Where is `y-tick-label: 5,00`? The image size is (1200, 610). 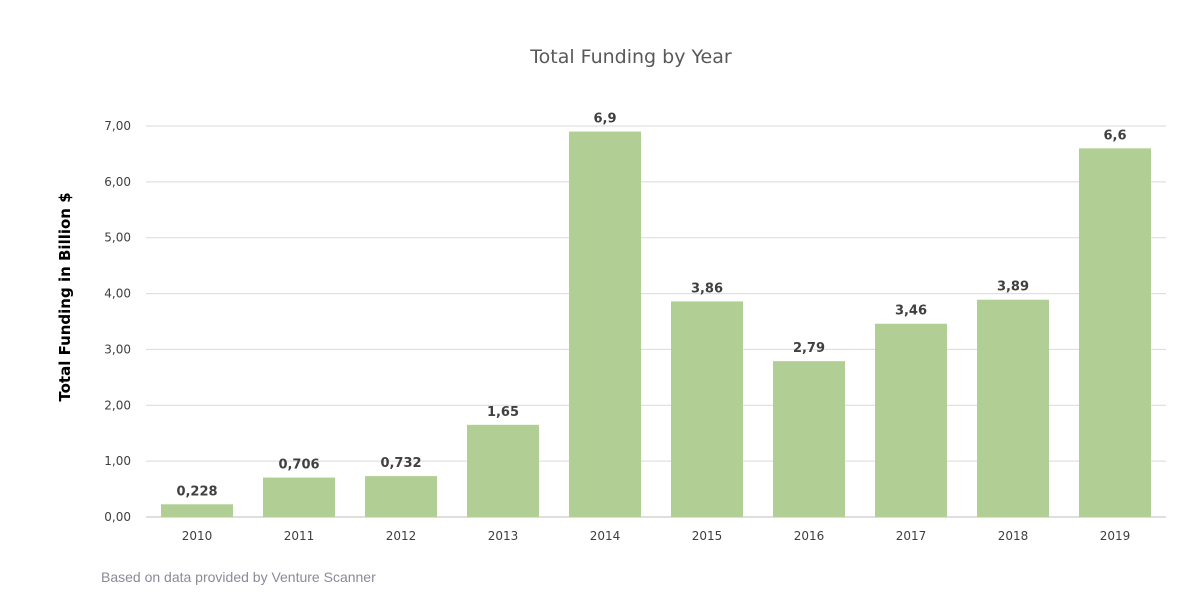
y-tick-label: 5,00 is located at coordinates (117, 238).